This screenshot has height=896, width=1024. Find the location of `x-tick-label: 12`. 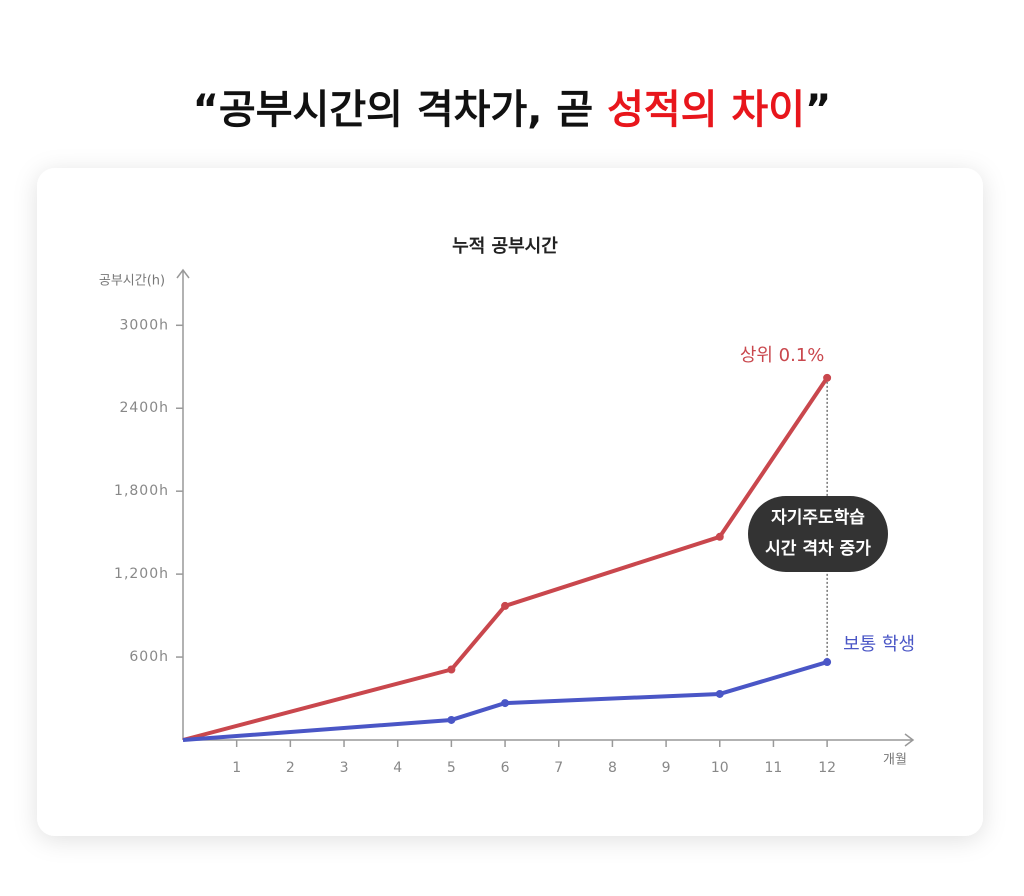

x-tick-label: 12 is located at coordinates (827, 768).